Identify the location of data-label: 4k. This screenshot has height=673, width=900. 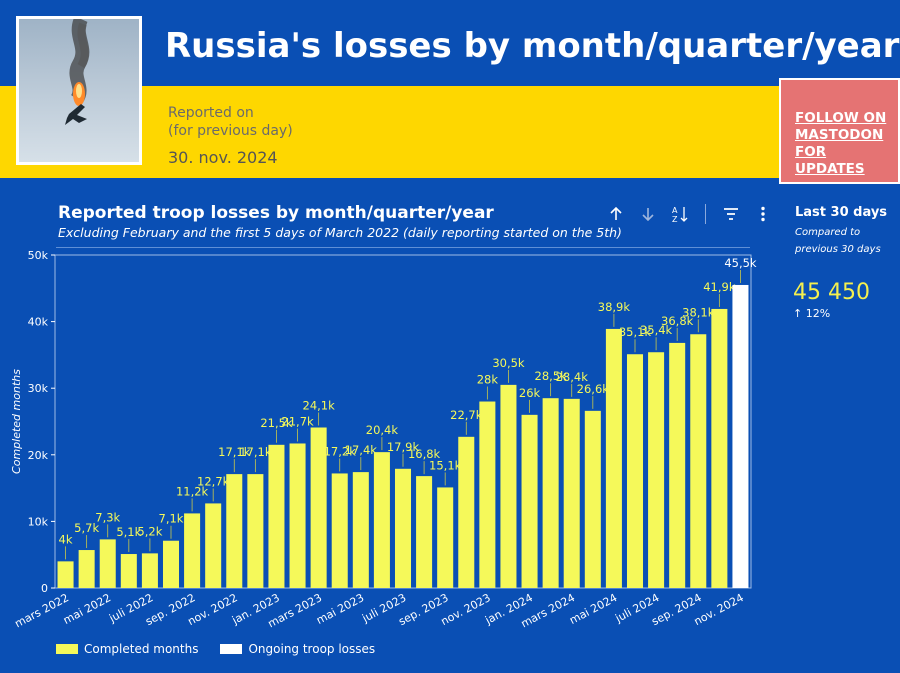
(66, 539).